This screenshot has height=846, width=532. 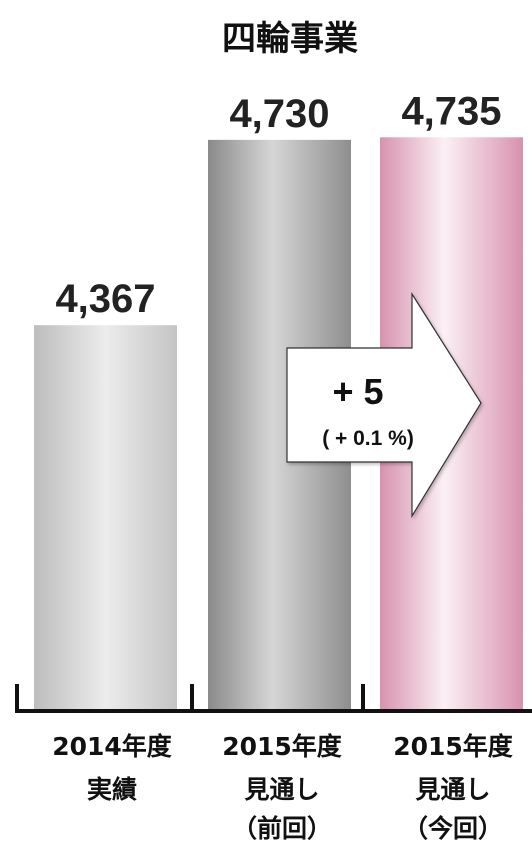 What do you see at coordinates (357, 391) in the screenshot?
I see `change-value: + 5` at bounding box center [357, 391].